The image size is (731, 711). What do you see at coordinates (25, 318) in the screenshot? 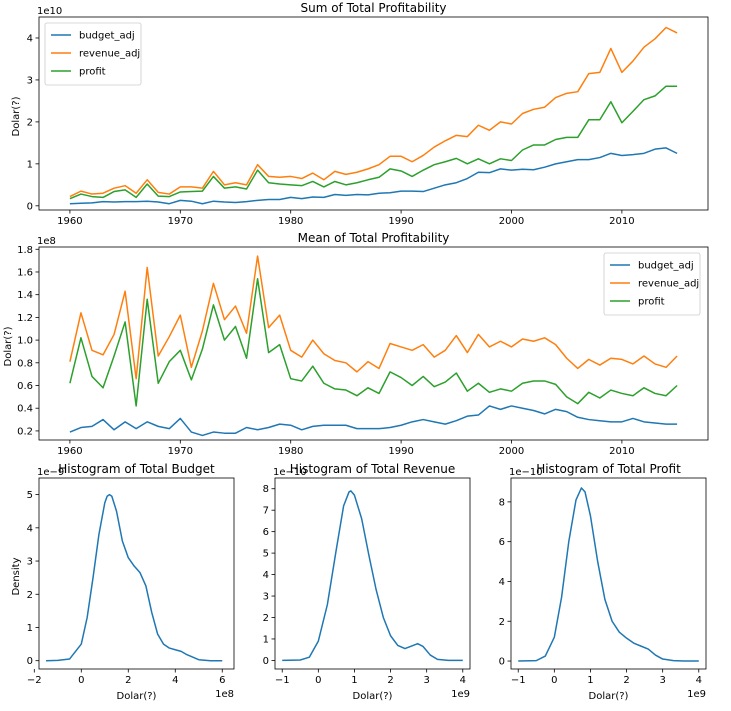
I see `y-tick-label: 1.2` at bounding box center [25, 318].